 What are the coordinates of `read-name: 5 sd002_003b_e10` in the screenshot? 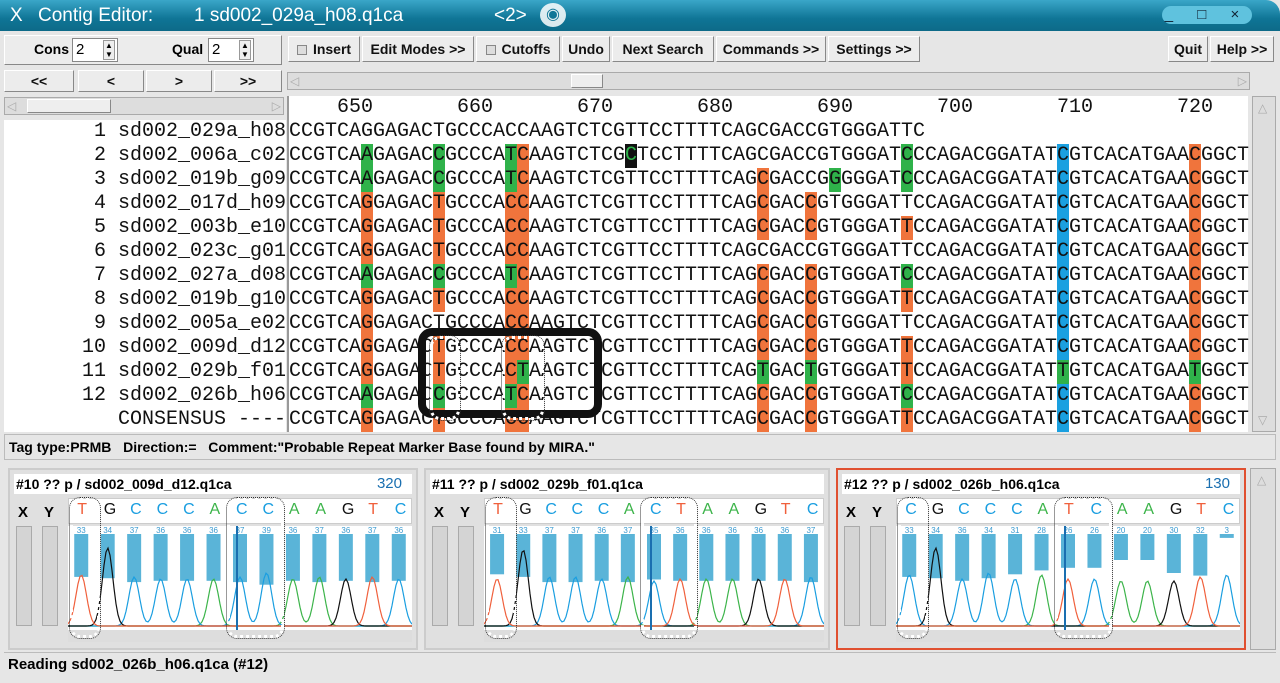 It's located at (190, 228).